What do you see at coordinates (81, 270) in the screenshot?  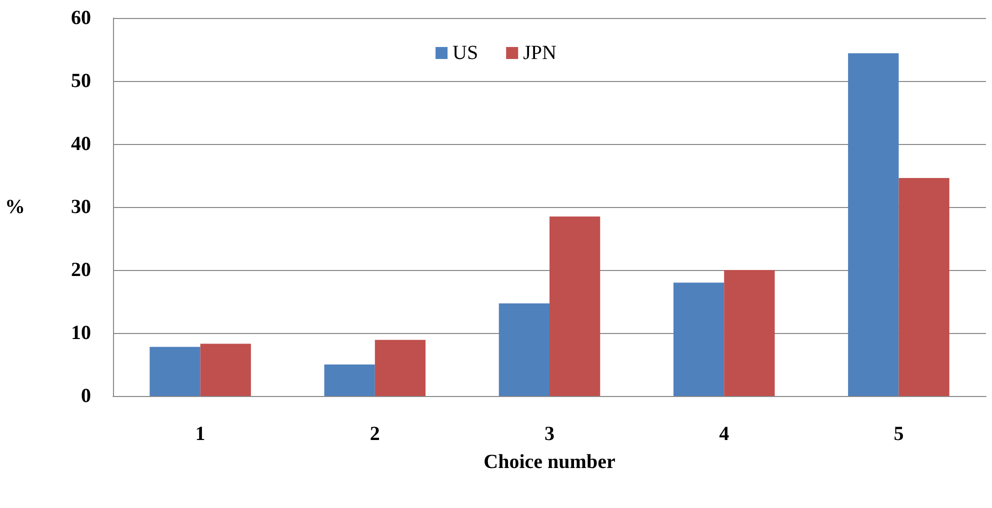 I see `y-tick-label: 20` at bounding box center [81, 270].